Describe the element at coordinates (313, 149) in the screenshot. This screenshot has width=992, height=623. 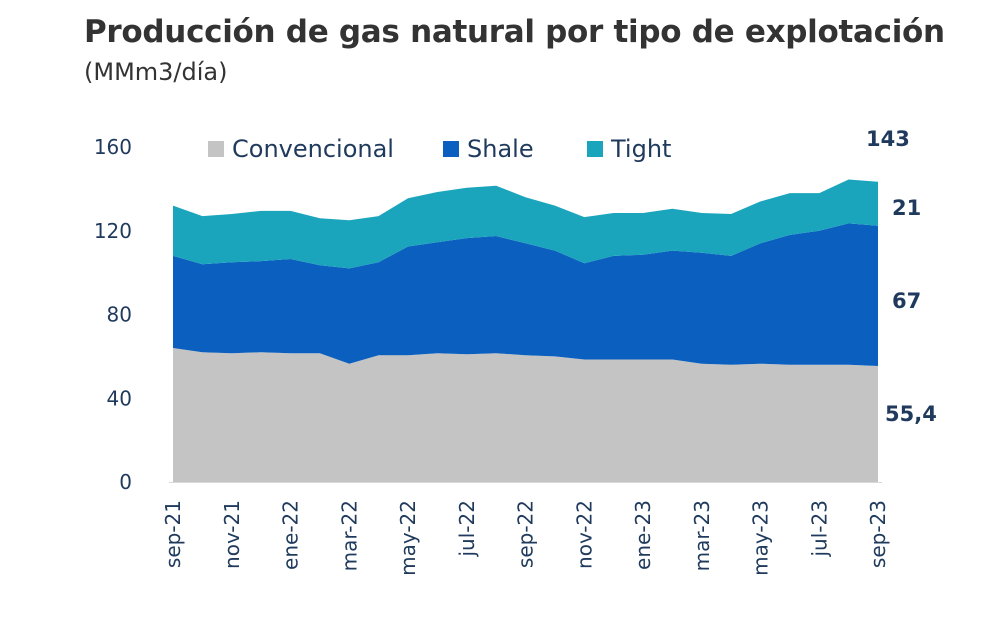
I see `legend-label-convencional: Convencional` at that location.